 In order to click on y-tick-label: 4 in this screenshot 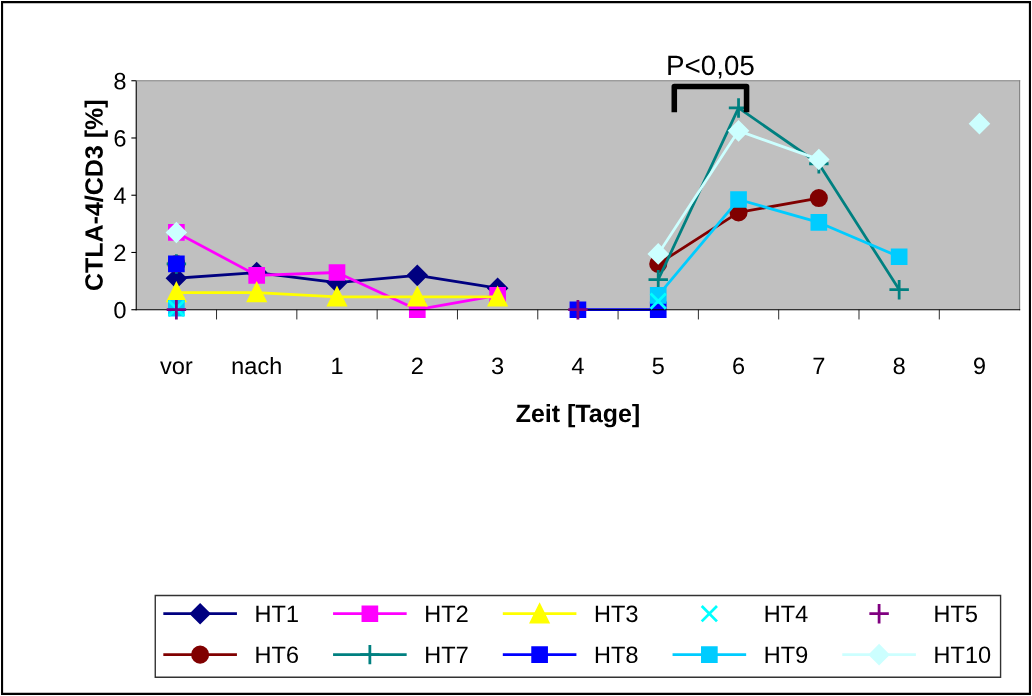, I will do `click(119, 195)`.